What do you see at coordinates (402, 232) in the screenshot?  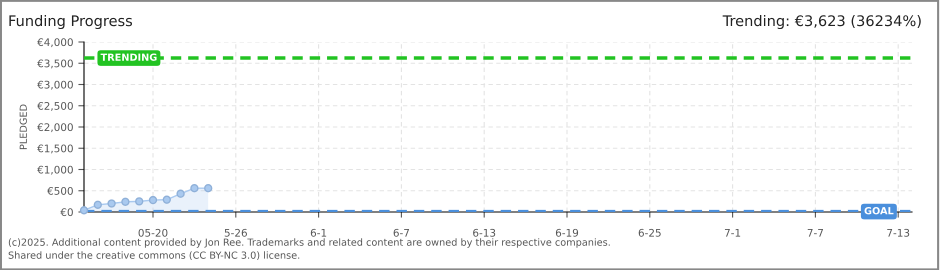 I see `x-tick-label: 6-7` at bounding box center [402, 232].